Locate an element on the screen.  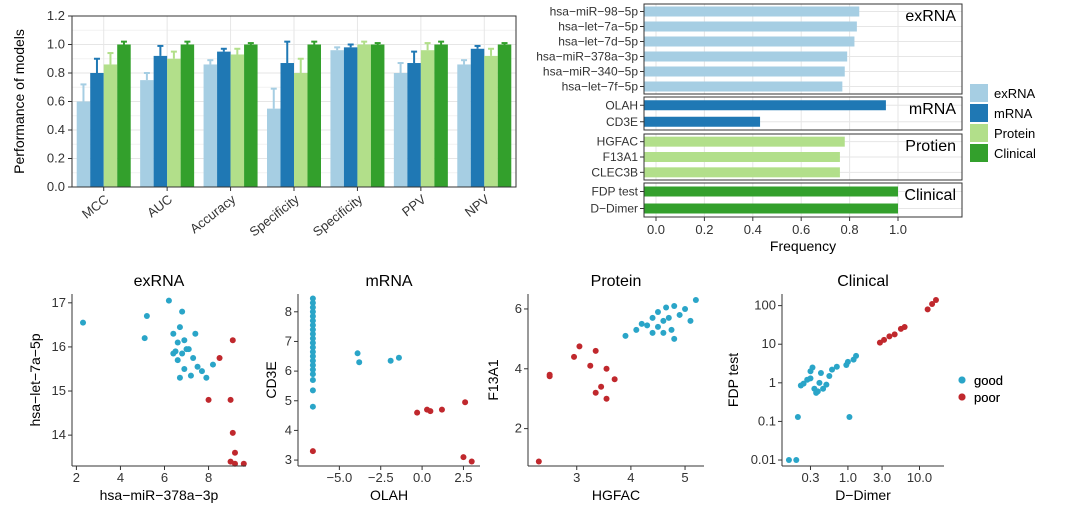
legend-label: Protein is located at coordinates (1014, 133).